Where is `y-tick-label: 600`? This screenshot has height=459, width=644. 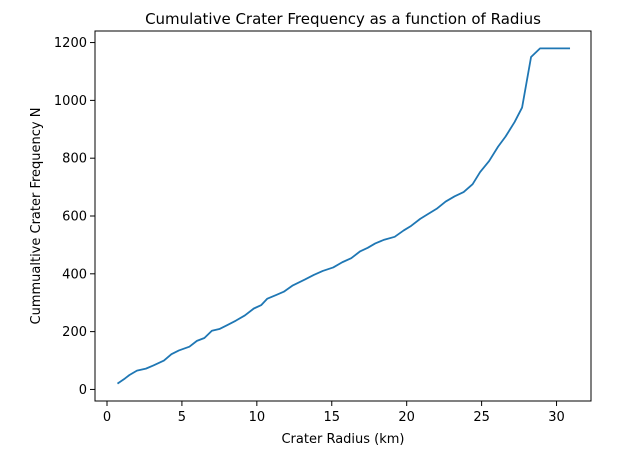
y-tick-label: 600 is located at coordinates (74, 217).